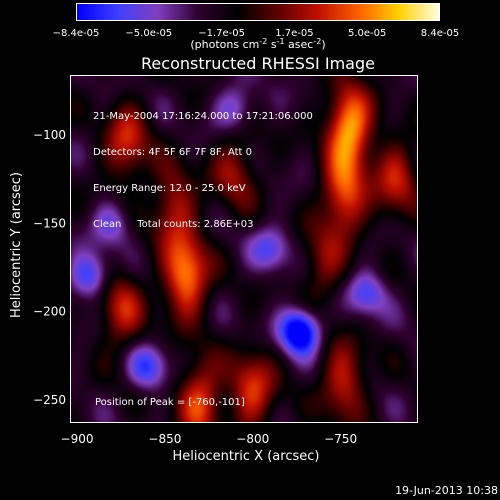 This screenshot has width=500, height=500. What do you see at coordinates (164, 439) in the screenshot?
I see `x-tick-label: −850` at bounding box center [164, 439].